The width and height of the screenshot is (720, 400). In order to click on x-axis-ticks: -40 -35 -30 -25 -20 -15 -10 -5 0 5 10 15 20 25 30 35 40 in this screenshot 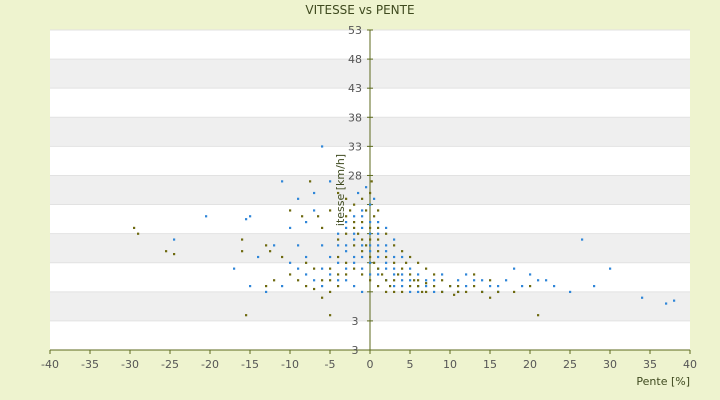, I will do `click(369, 360)`.